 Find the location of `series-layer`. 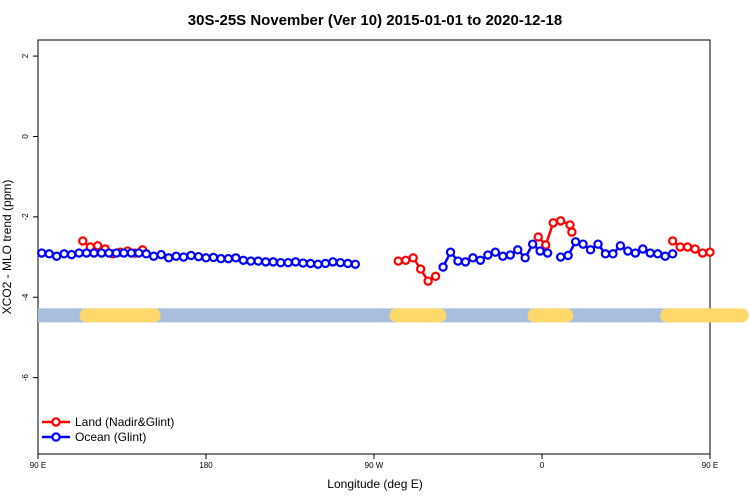

series-layer is located at coordinates (376, 251).